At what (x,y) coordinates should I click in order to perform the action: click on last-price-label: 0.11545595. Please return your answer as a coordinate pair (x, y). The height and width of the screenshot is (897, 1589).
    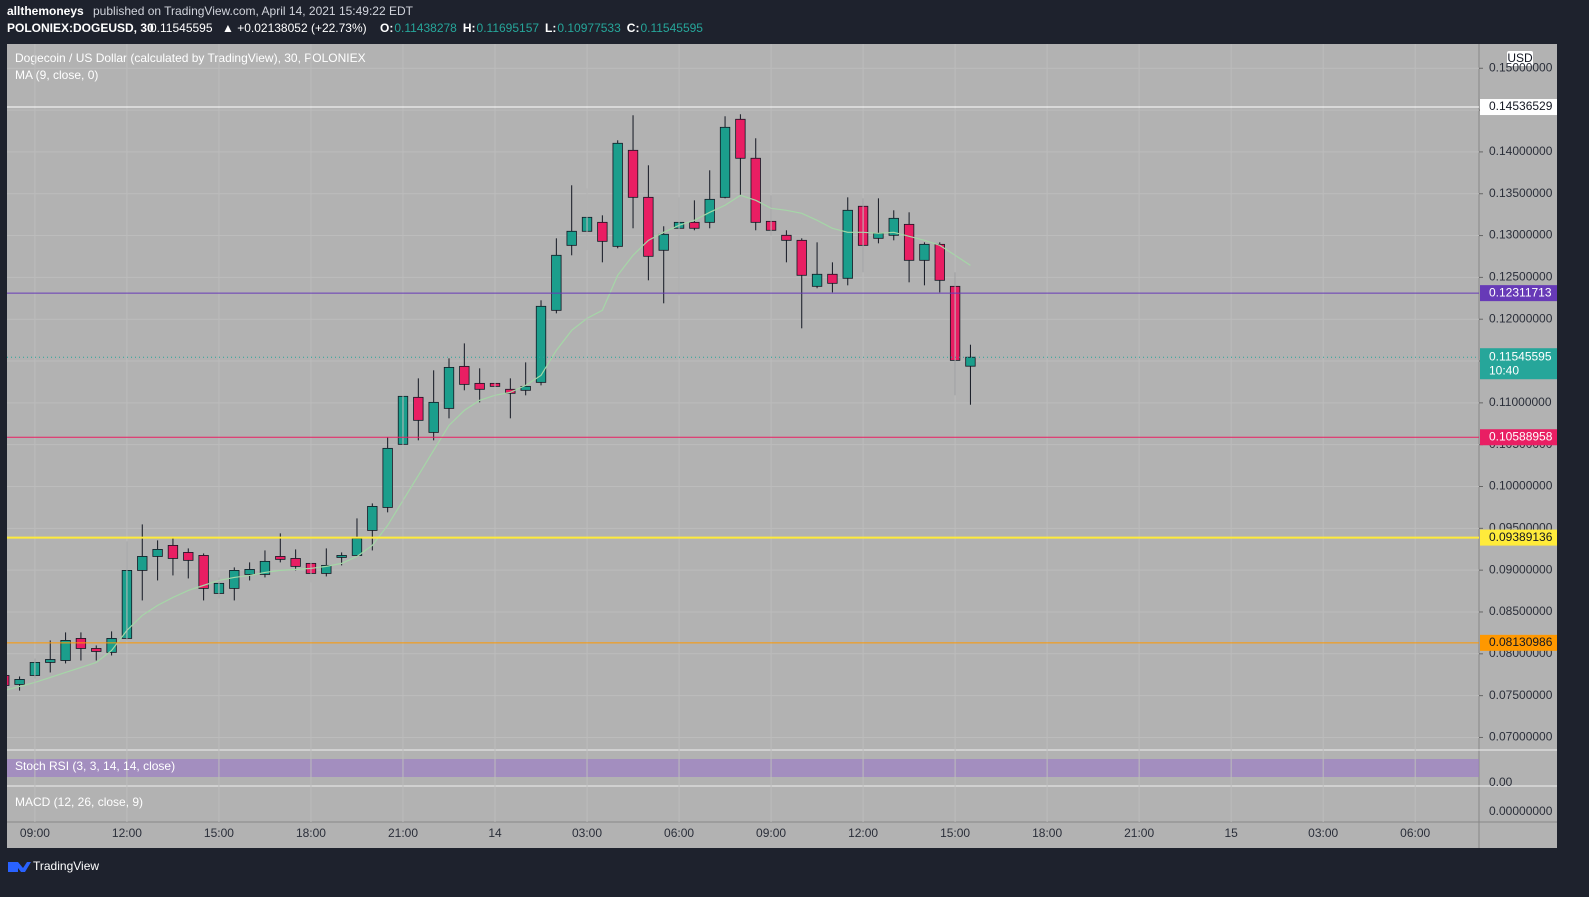
    Looking at the image, I should click on (1520, 356).